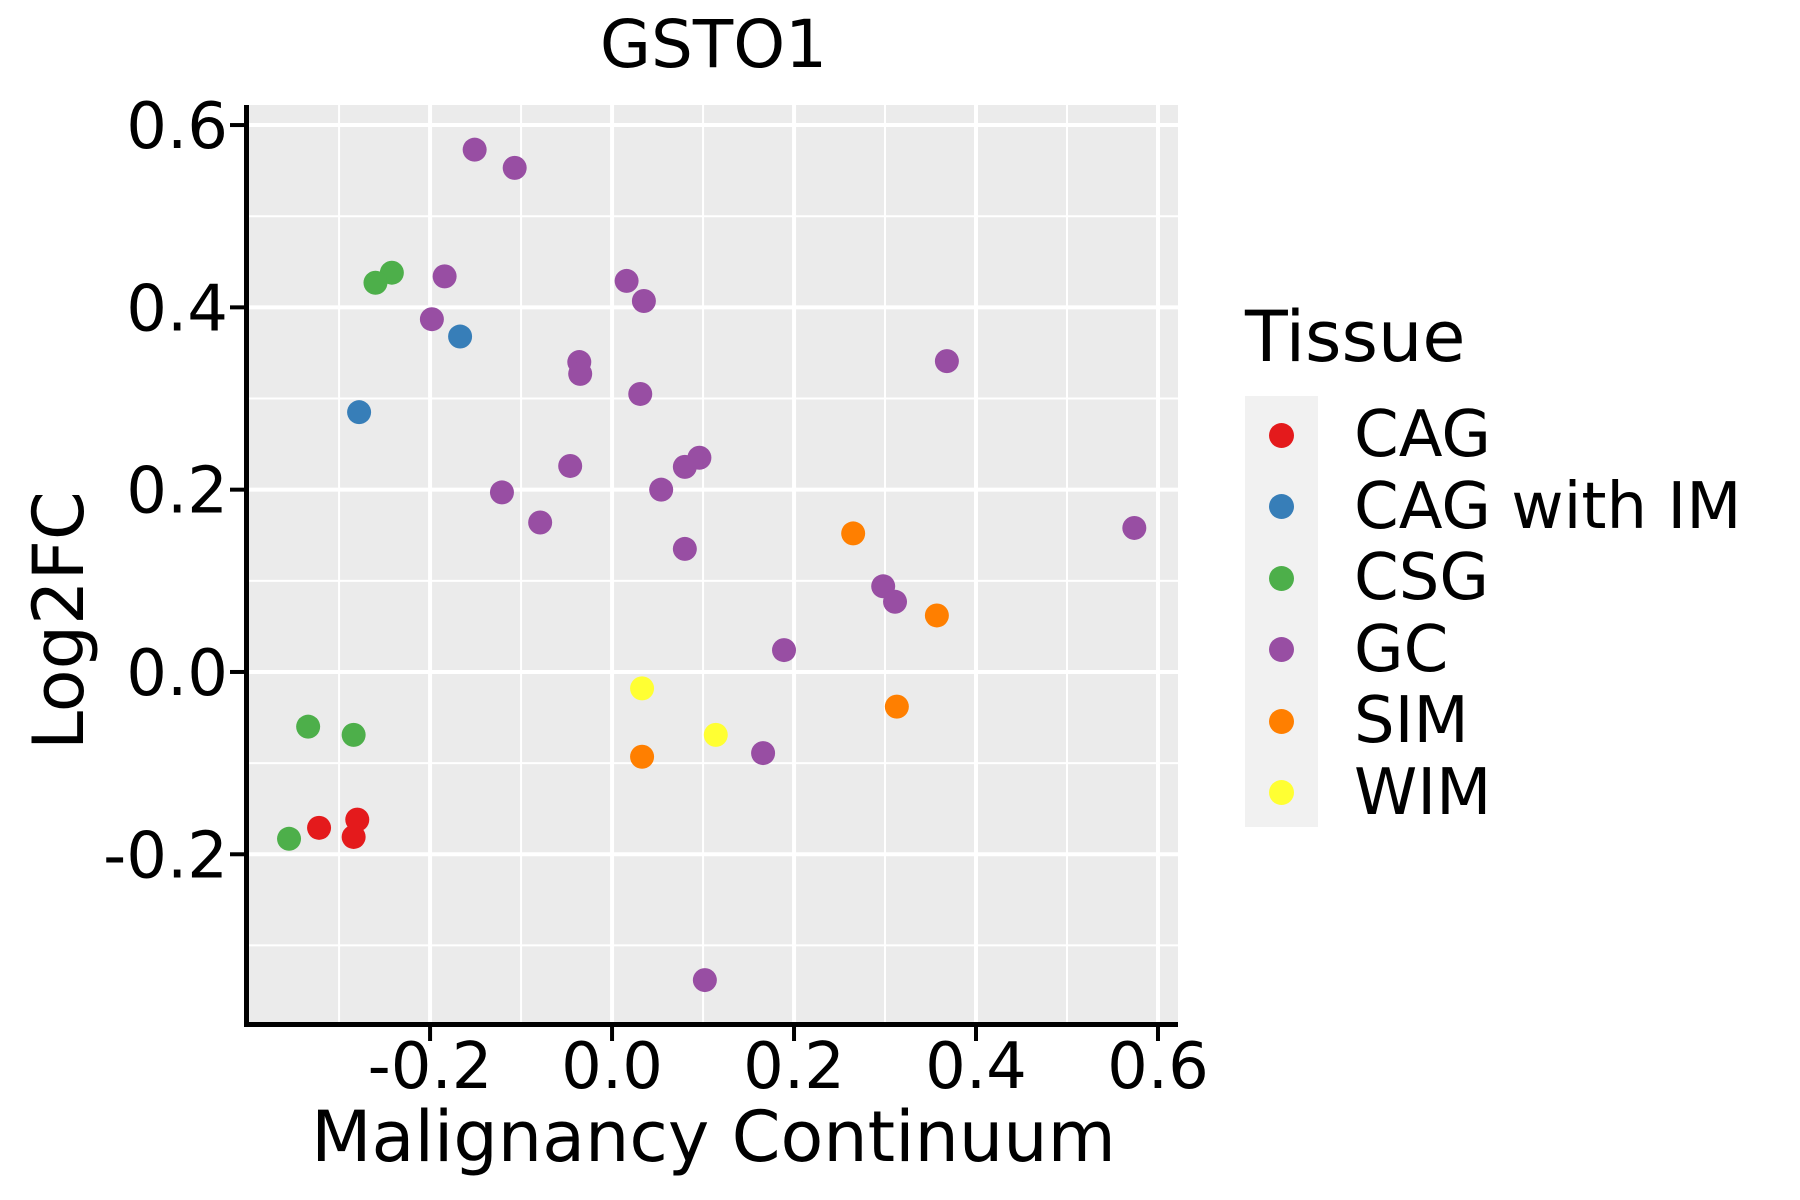 This screenshot has height=1200, width=1800. What do you see at coordinates (1281, 611) in the screenshot?
I see `legend-key-background` at bounding box center [1281, 611].